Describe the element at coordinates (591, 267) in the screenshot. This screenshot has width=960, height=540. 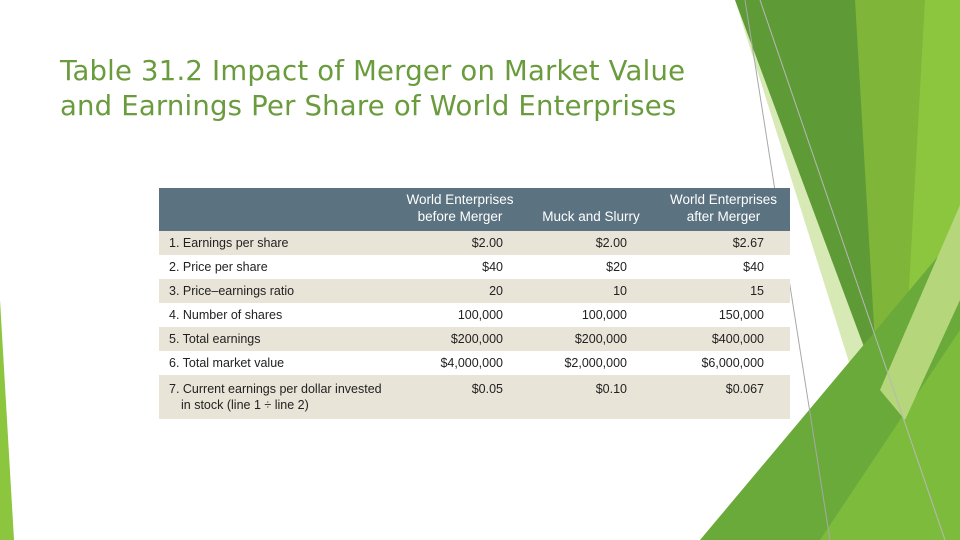
I see `cell-muck: $20` at that location.